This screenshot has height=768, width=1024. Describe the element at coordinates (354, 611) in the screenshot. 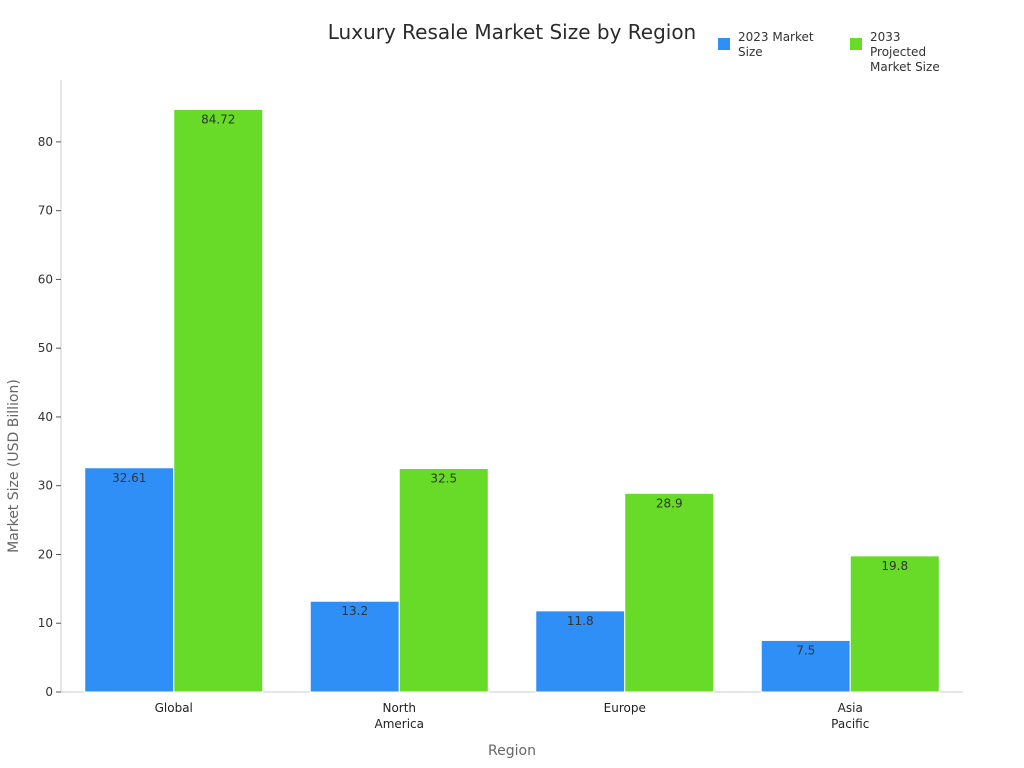

I see `bar-value-label: 13.2` at that location.